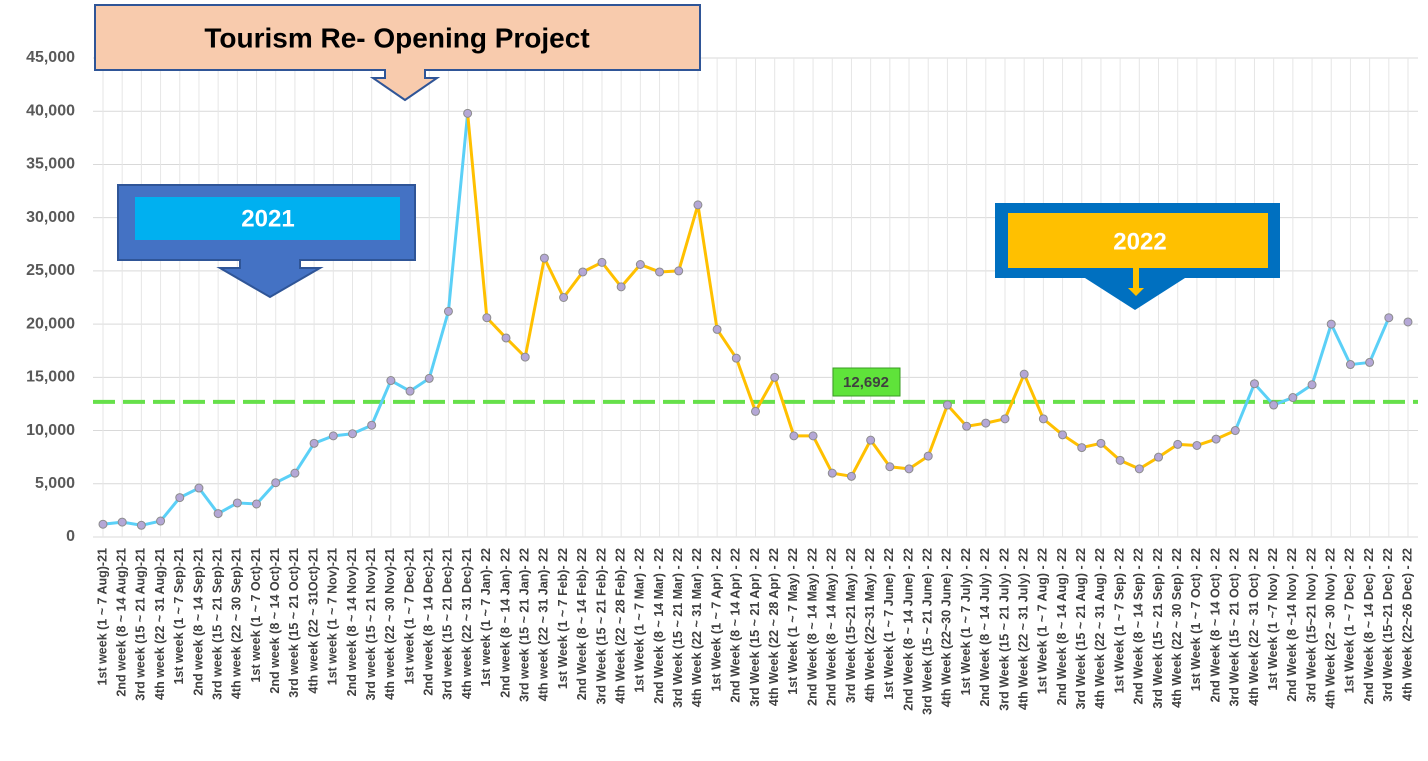 Image resolution: width=1428 pixels, height=761 pixels. What do you see at coordinates (928, 631) in the screenshot?
I see `x-tick-label: 3rd Week (15 ~ 21 June) - 22` at bounding box center [928, 631].